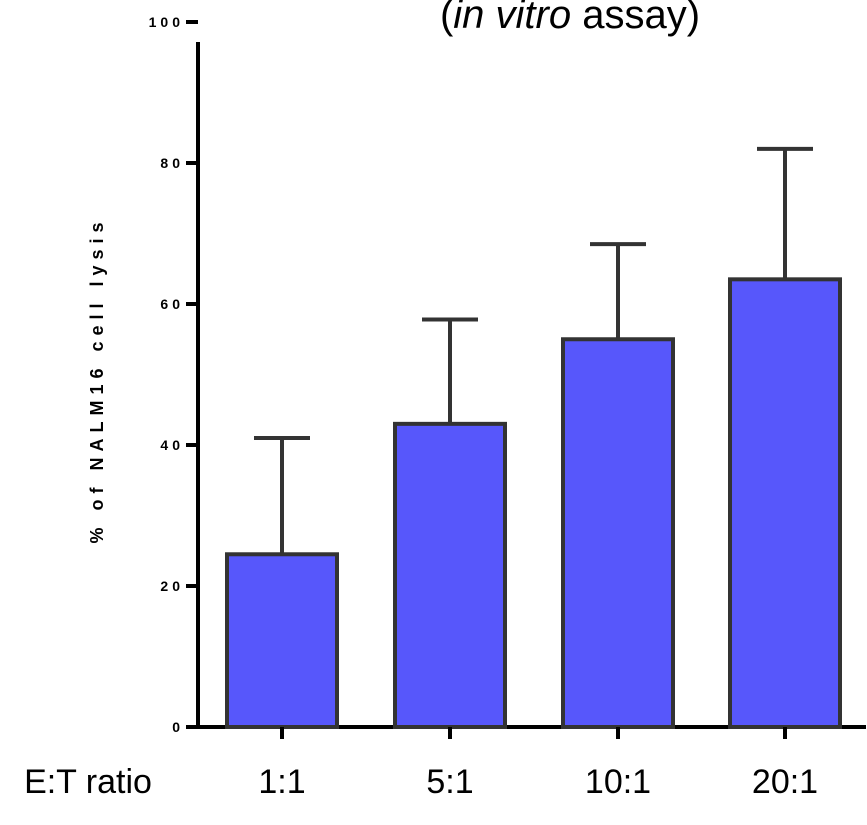 The image size is (867, 825). I want to click on chart-title: (in vitro assay), so click(570, 18).